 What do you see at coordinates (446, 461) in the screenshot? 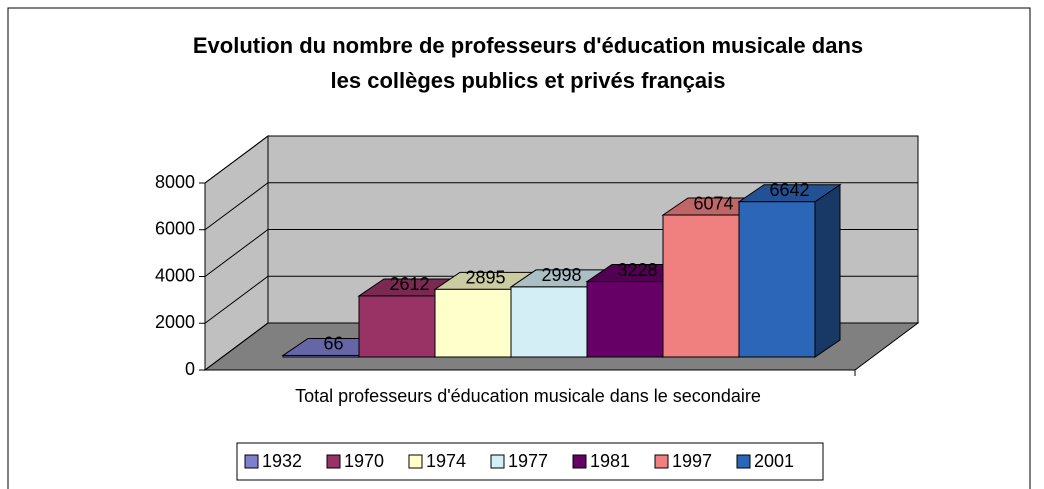
I see `legend-label: 1974` at bounding box center [446, 461].